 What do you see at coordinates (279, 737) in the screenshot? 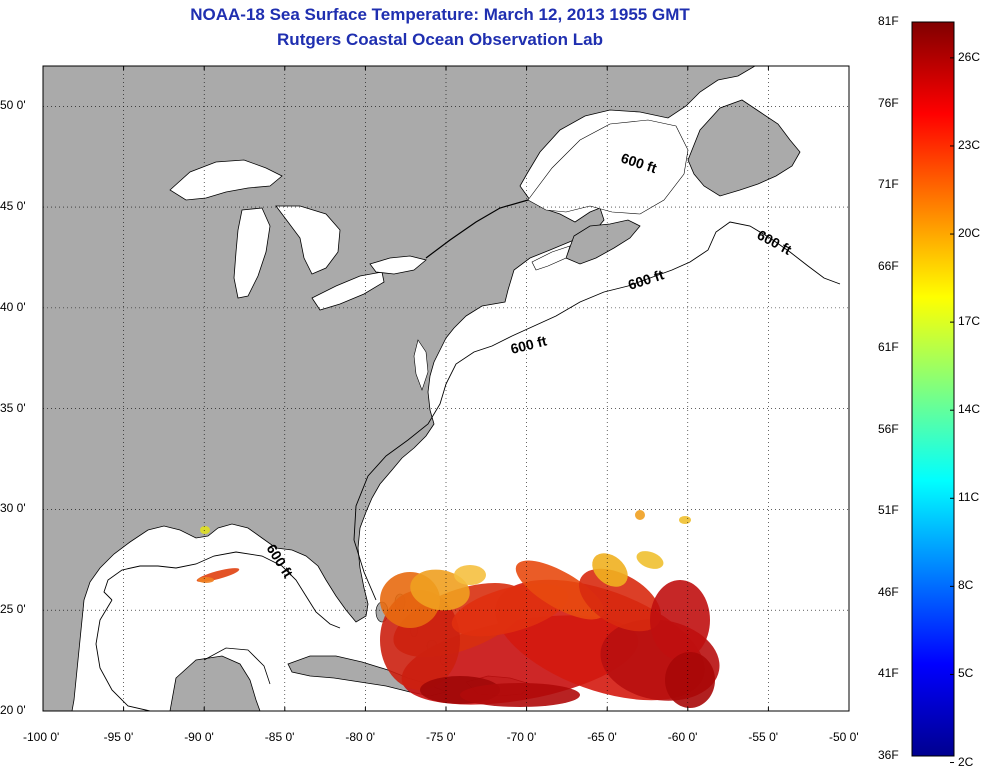
I see `lon-tick: -85 0'` at bounding box center [279, 737].